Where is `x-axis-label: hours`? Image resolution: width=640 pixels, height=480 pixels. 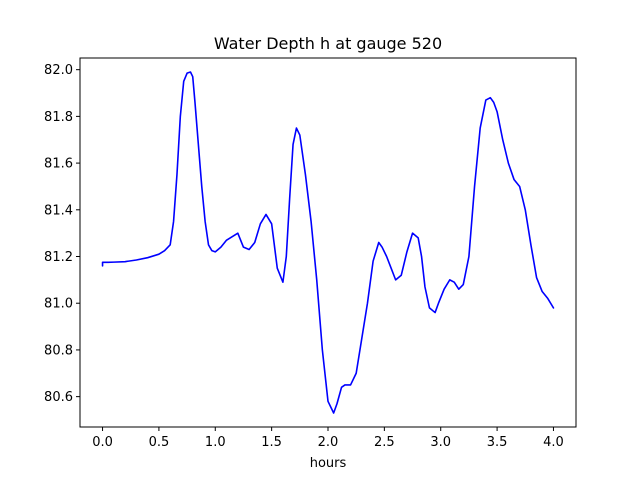
x-axis-label: hours is located at coordinates (328, 463).